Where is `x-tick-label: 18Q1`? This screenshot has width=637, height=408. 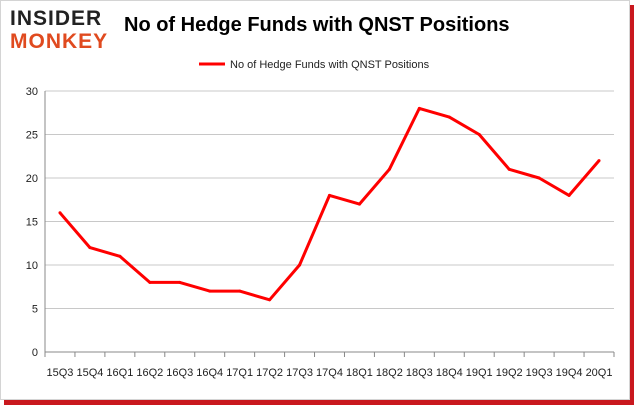
x-tick-label: 18Q1 is located at coordinates (359, 373).